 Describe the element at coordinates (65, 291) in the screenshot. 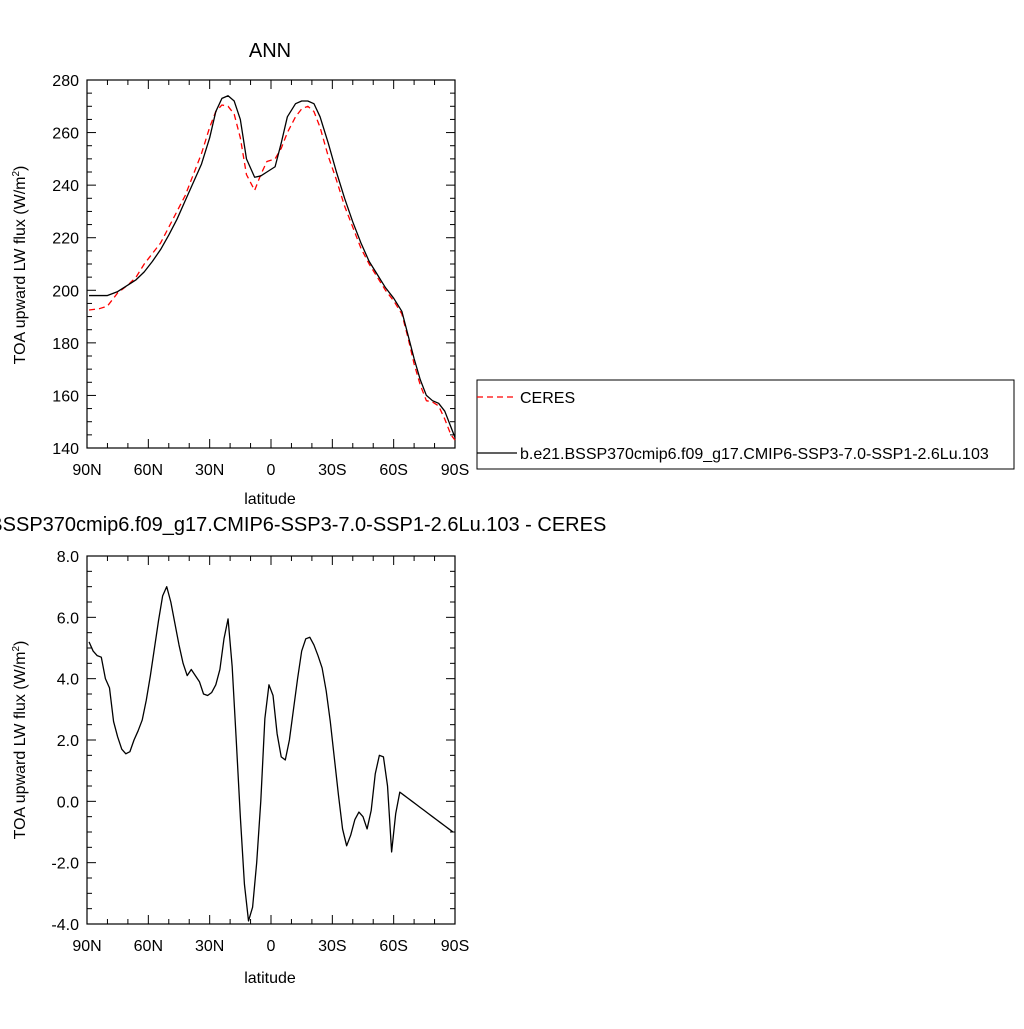

I see `top-y-tick-label: 200` at that location.